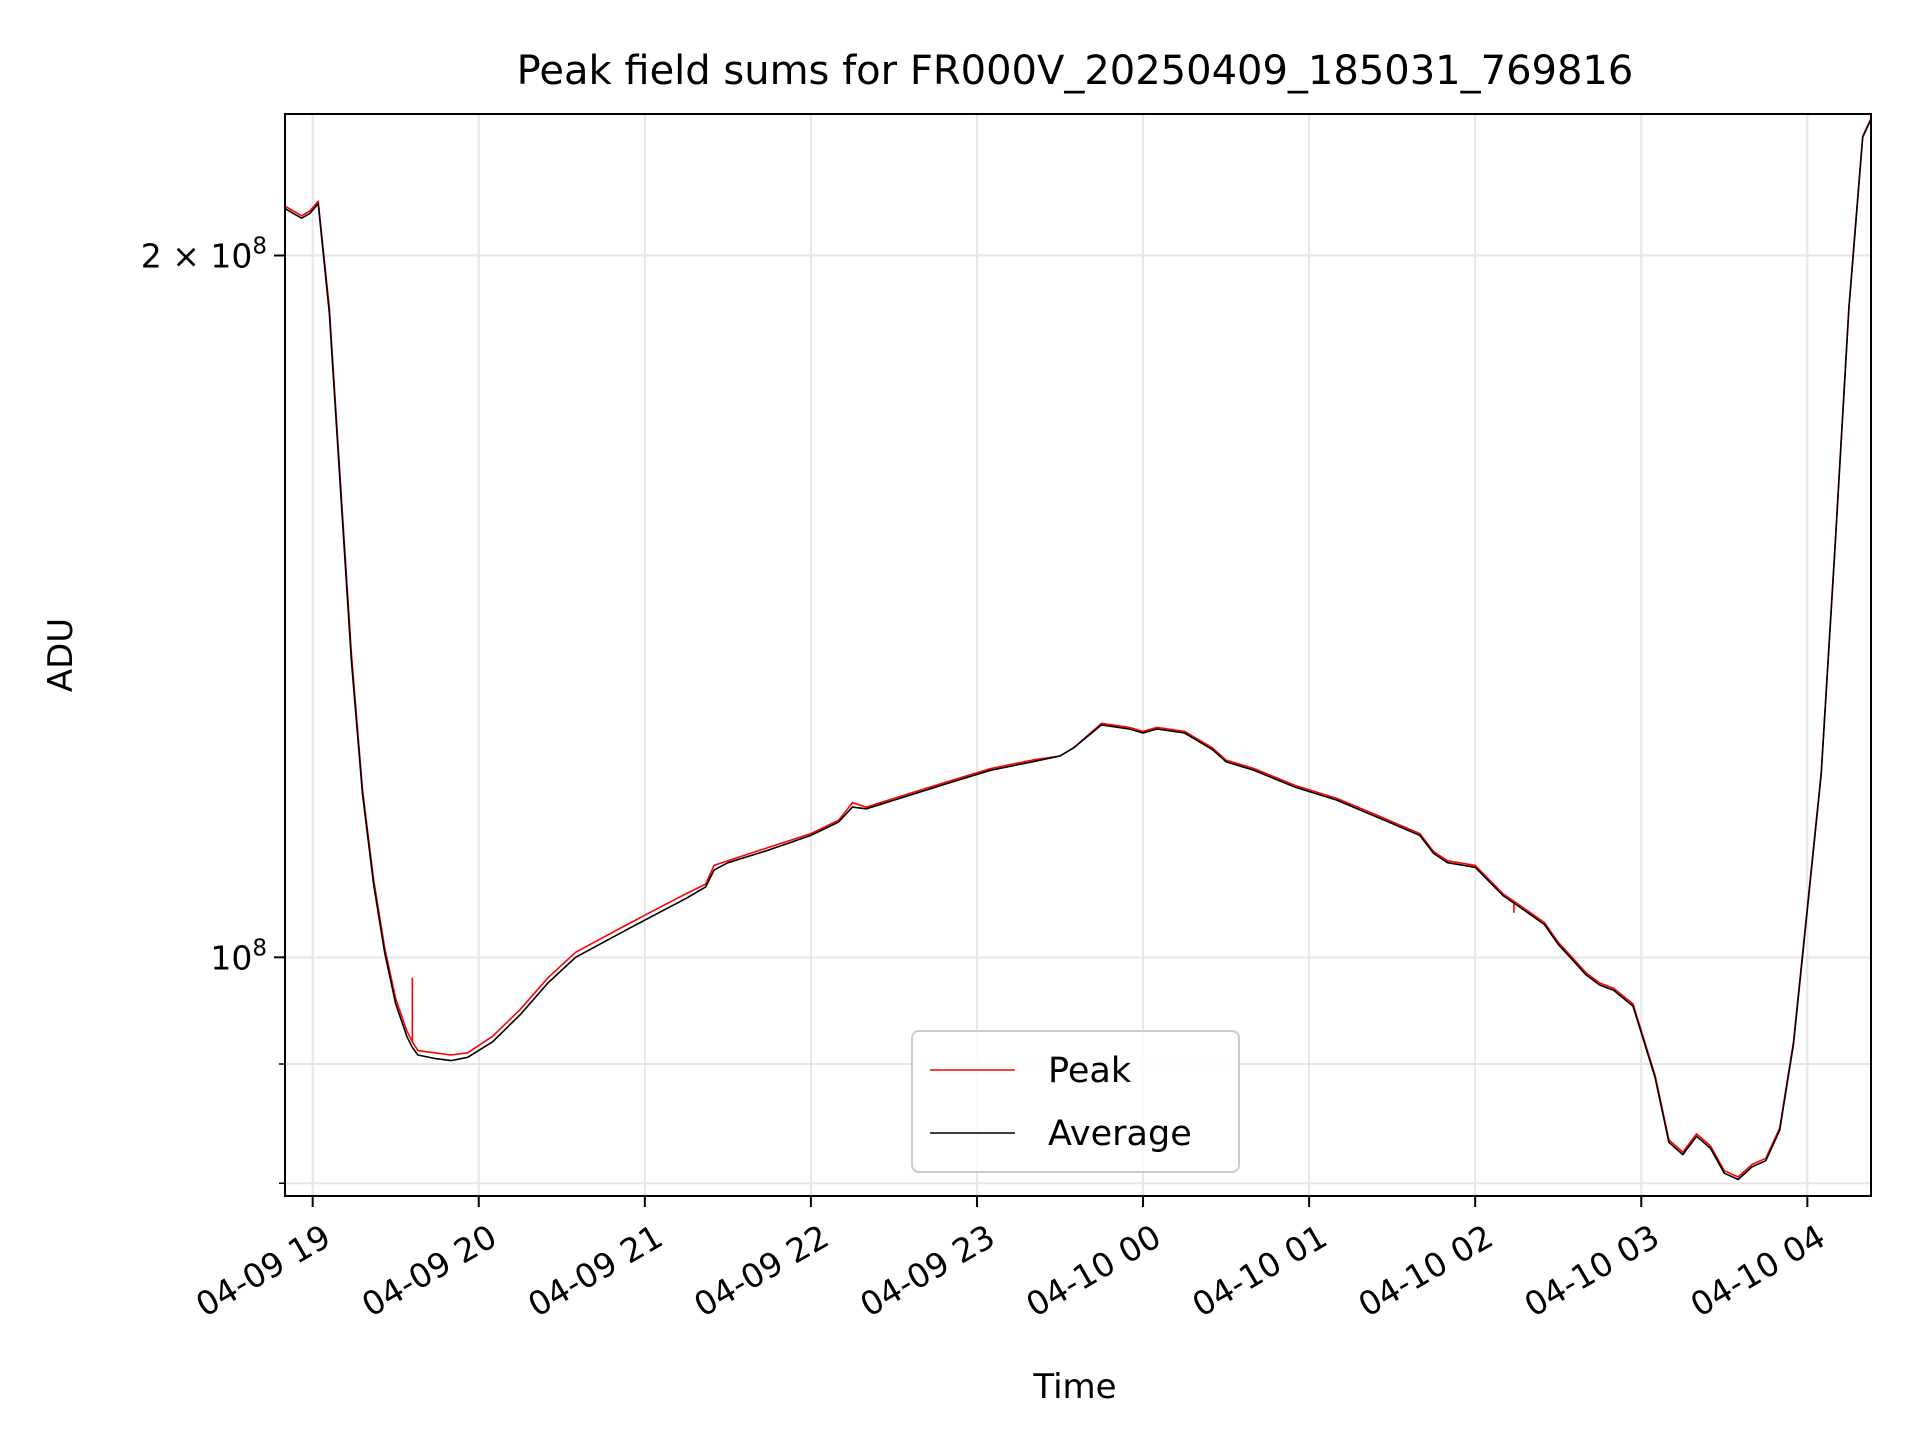 This screenshot has height=1440, width=1920. I want to click on legend-box, so click(1075, 1101).